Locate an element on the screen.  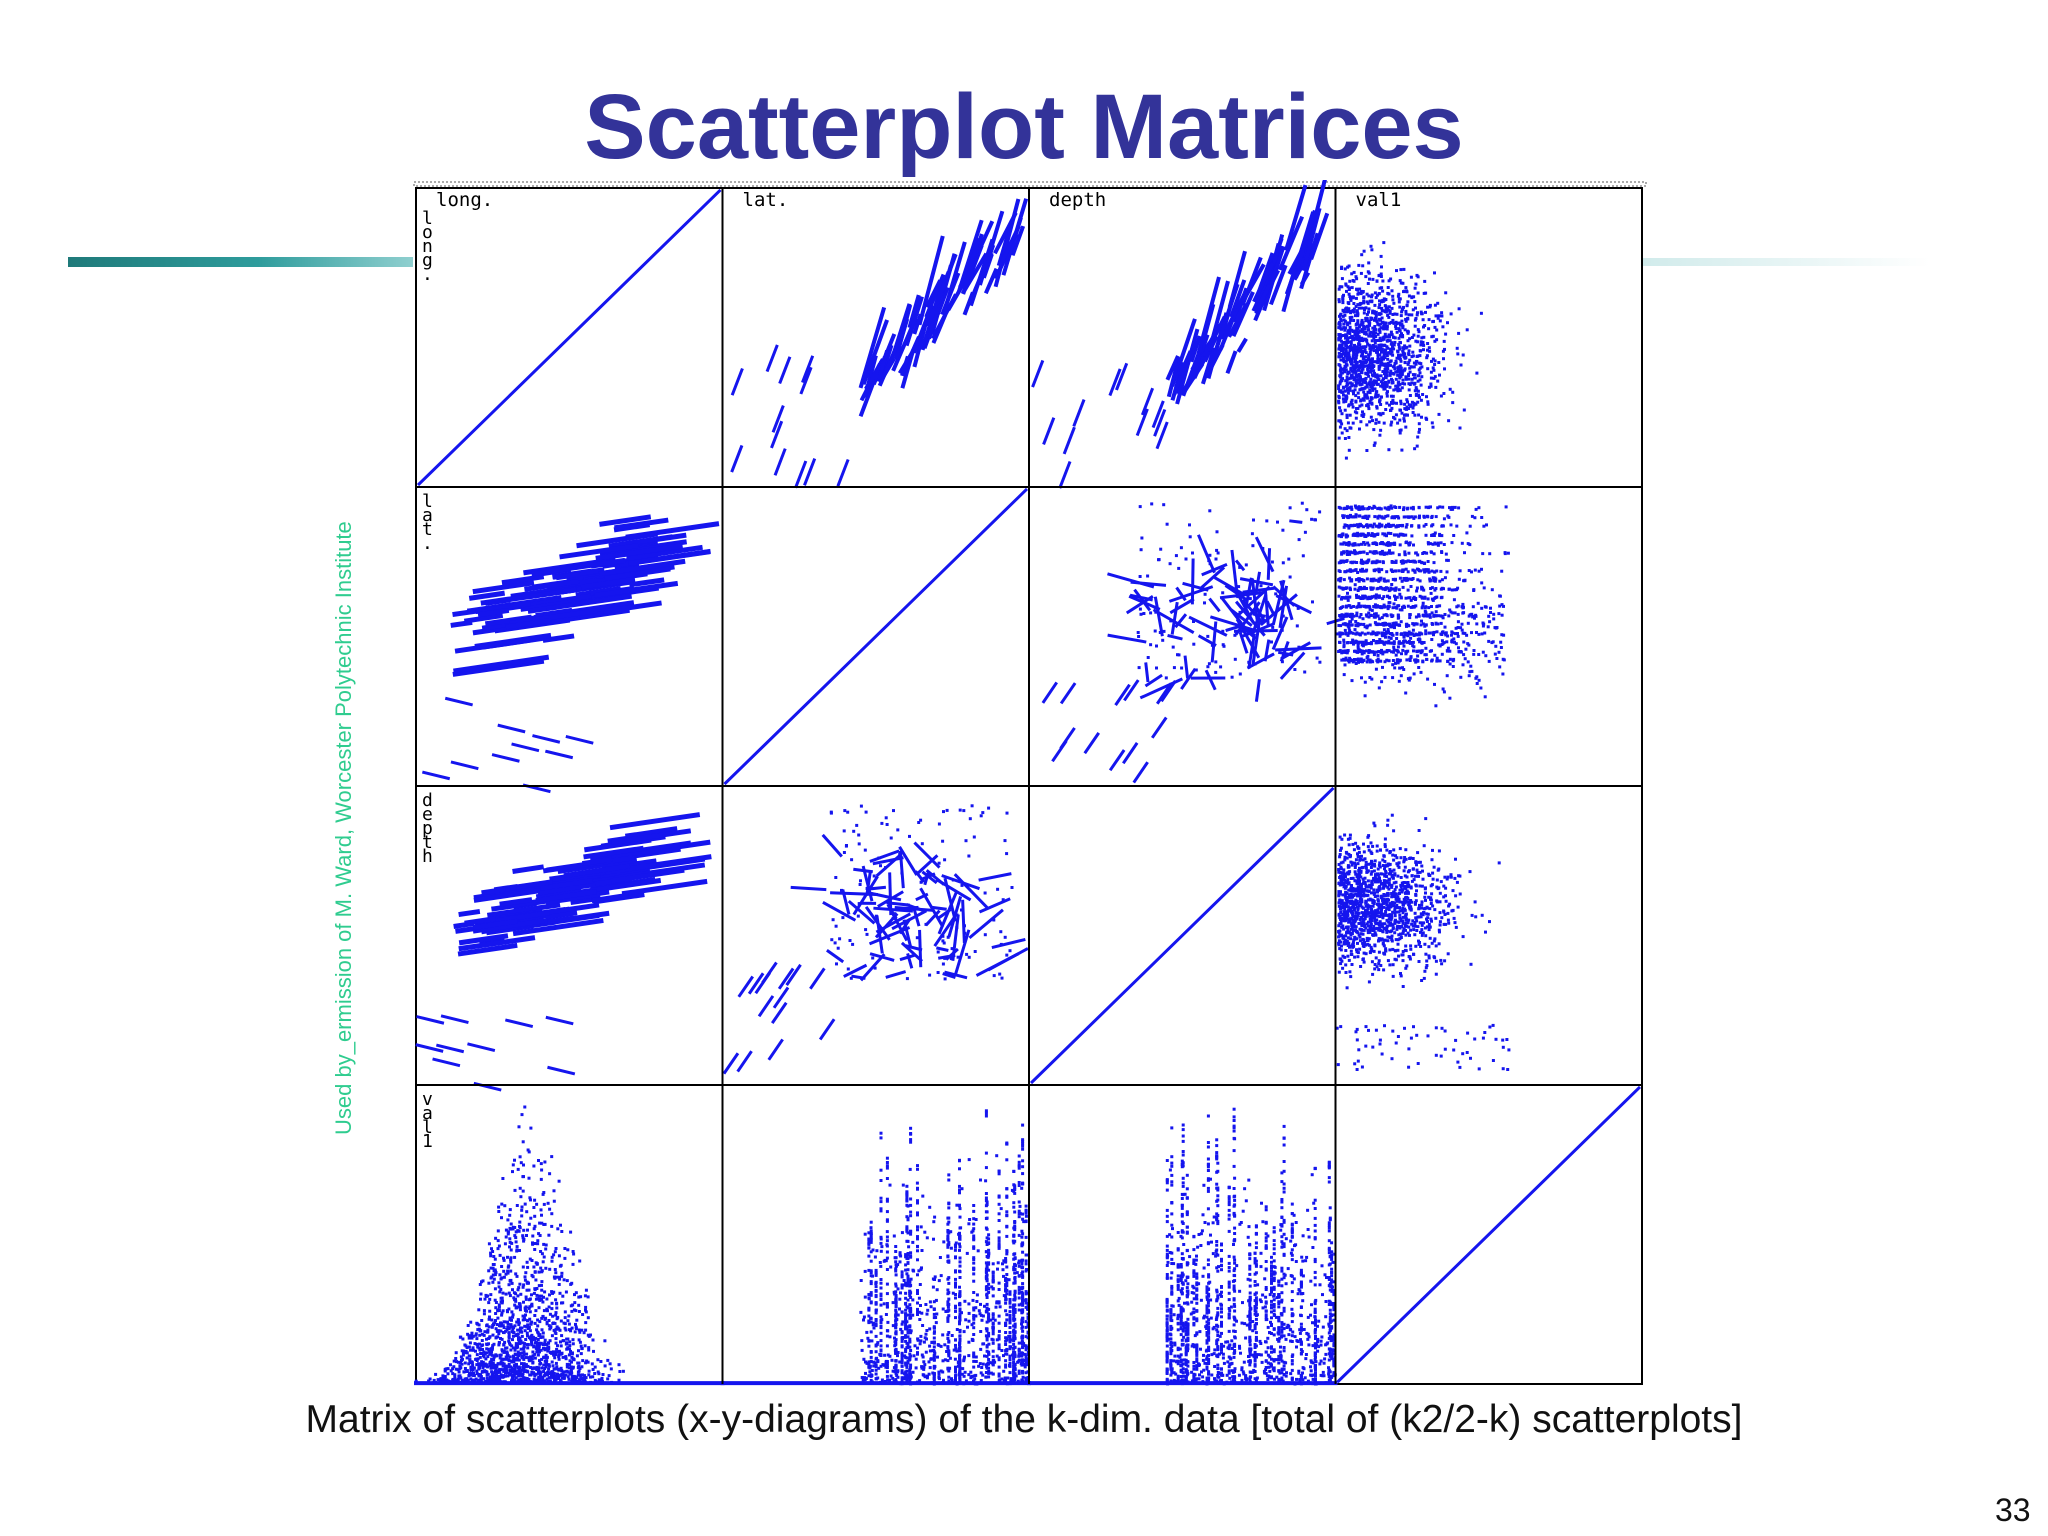
row-label-0-char-4: . is located at coordinates (427, 274).